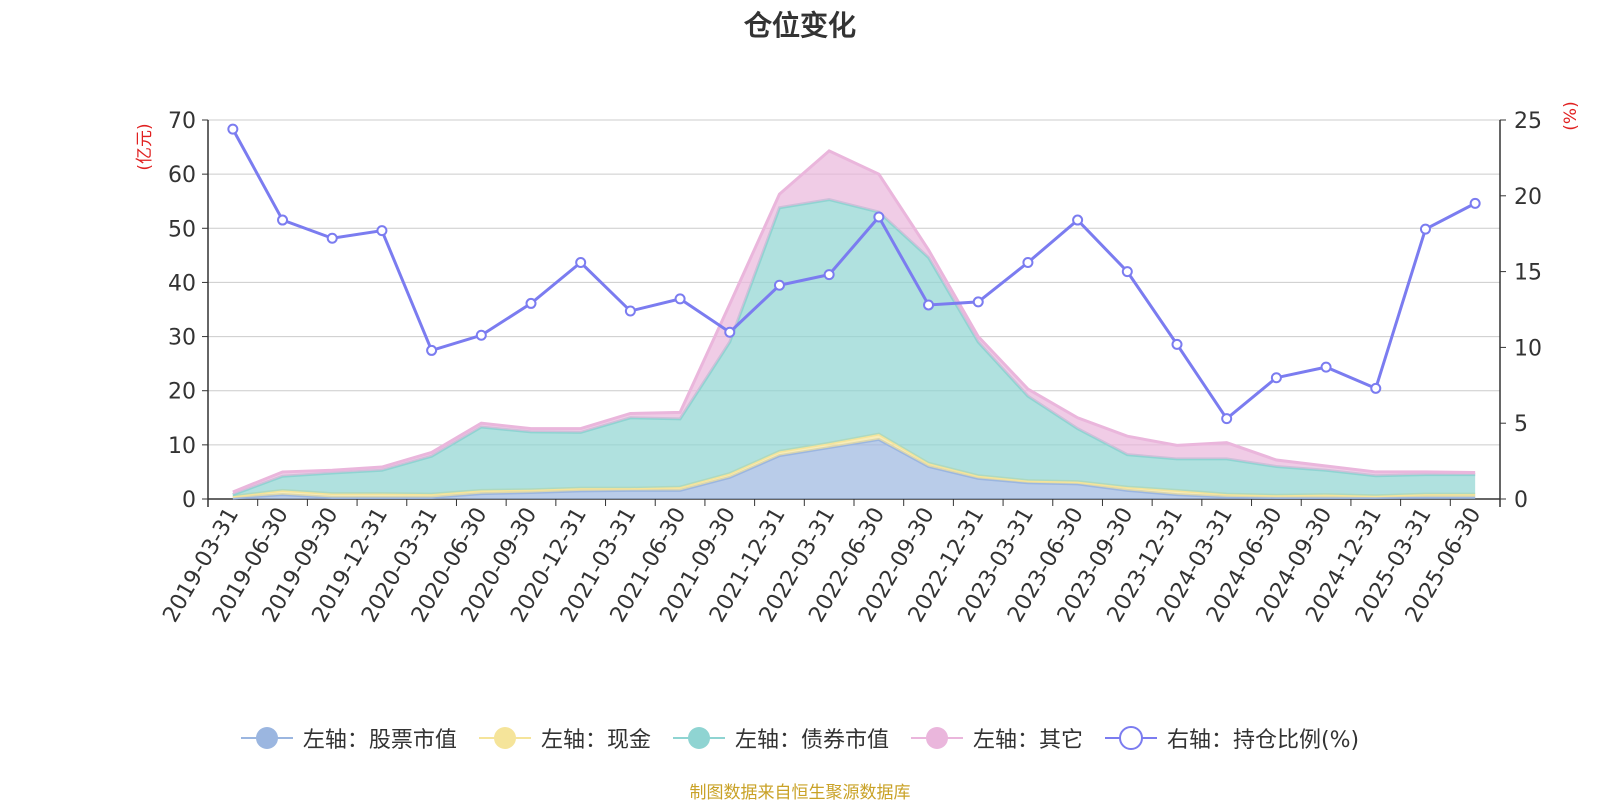 The height and width of the screenshot is (803, 1600). I want to click on right-tick-label: 15, so click(1528, 273).